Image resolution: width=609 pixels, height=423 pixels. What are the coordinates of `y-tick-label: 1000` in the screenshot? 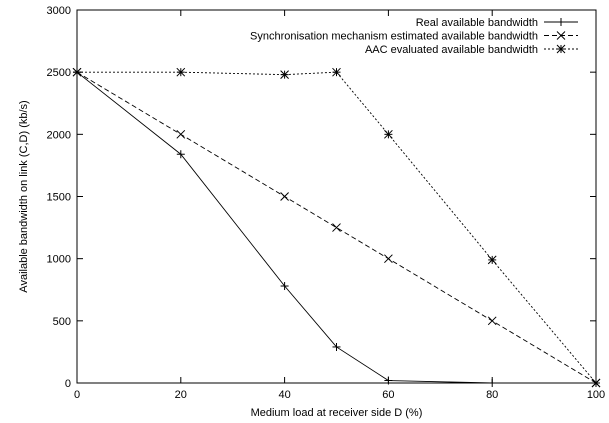 It's located at (59, 260).